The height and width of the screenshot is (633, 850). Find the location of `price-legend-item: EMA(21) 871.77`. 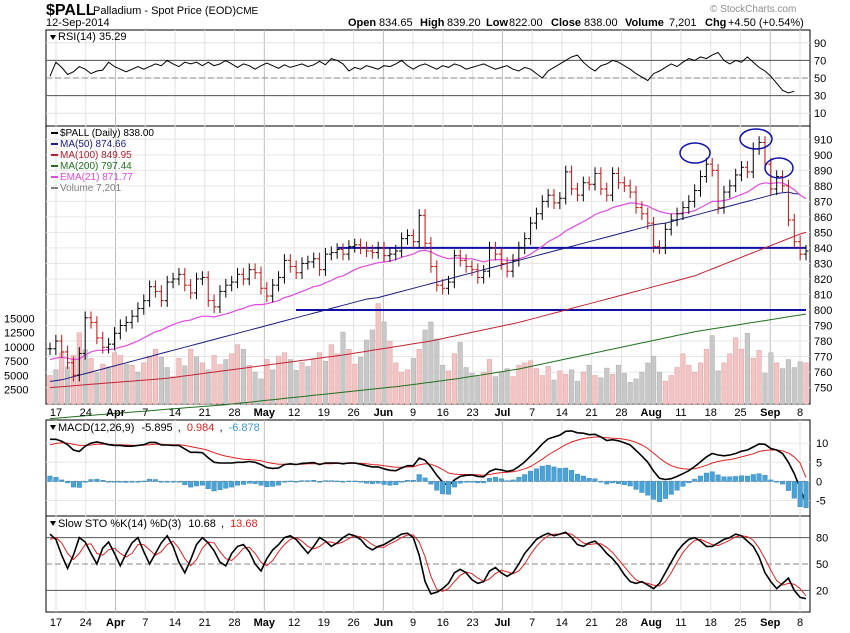

price-legend-item: EMA(21) 871.77 is located at coordinates (96, 177).